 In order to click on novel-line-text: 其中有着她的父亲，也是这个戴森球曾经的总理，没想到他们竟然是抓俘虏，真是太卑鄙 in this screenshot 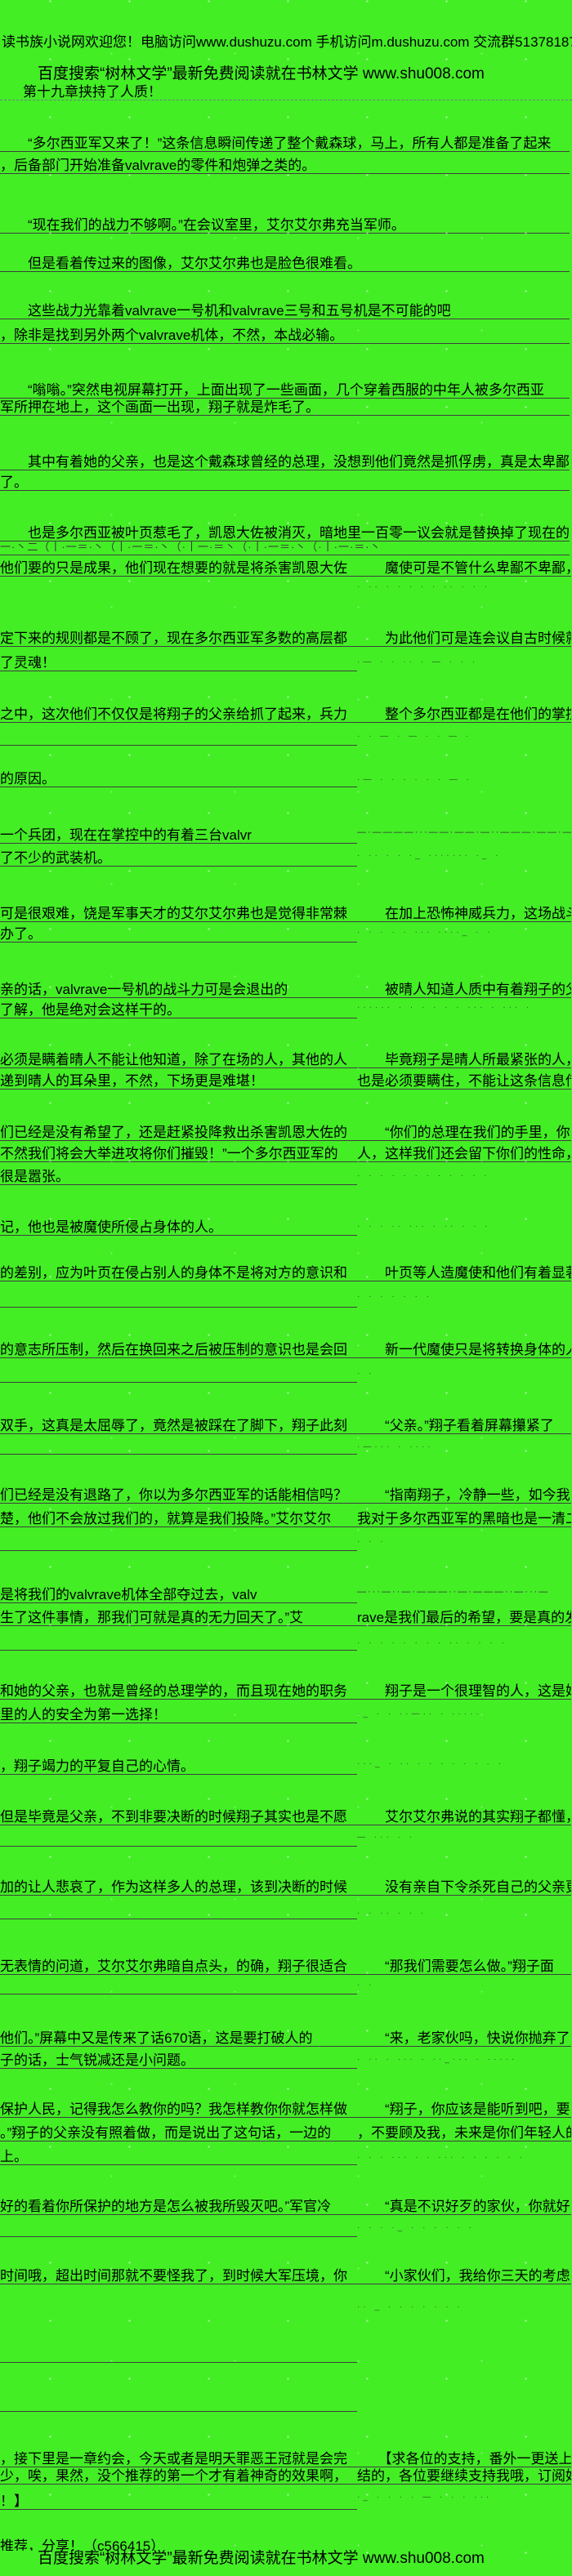, I will do `click(285, 462)`.